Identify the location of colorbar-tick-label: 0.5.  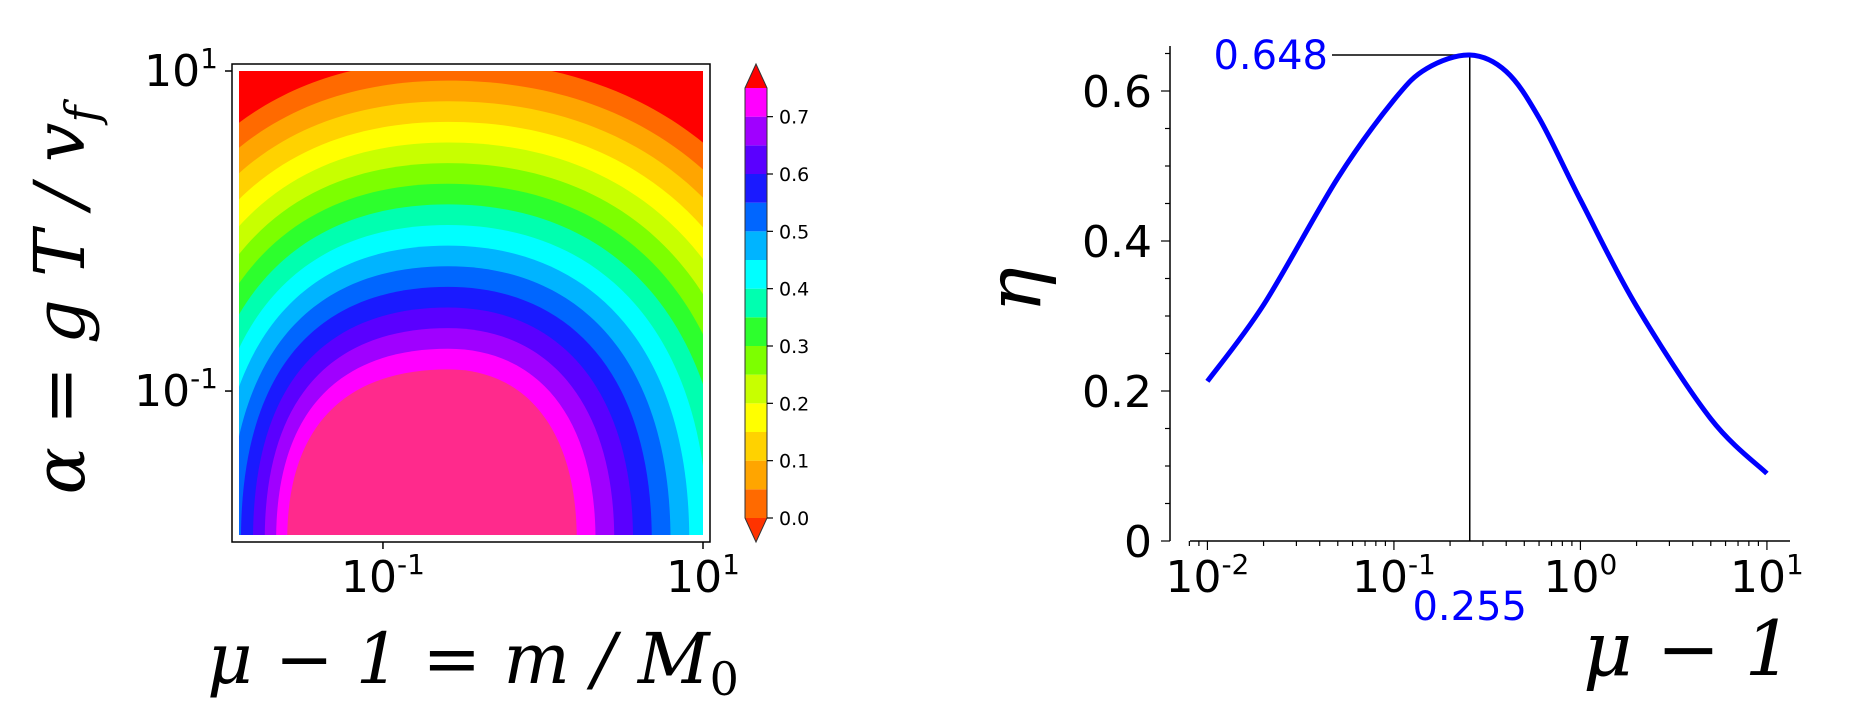
(794, 232).